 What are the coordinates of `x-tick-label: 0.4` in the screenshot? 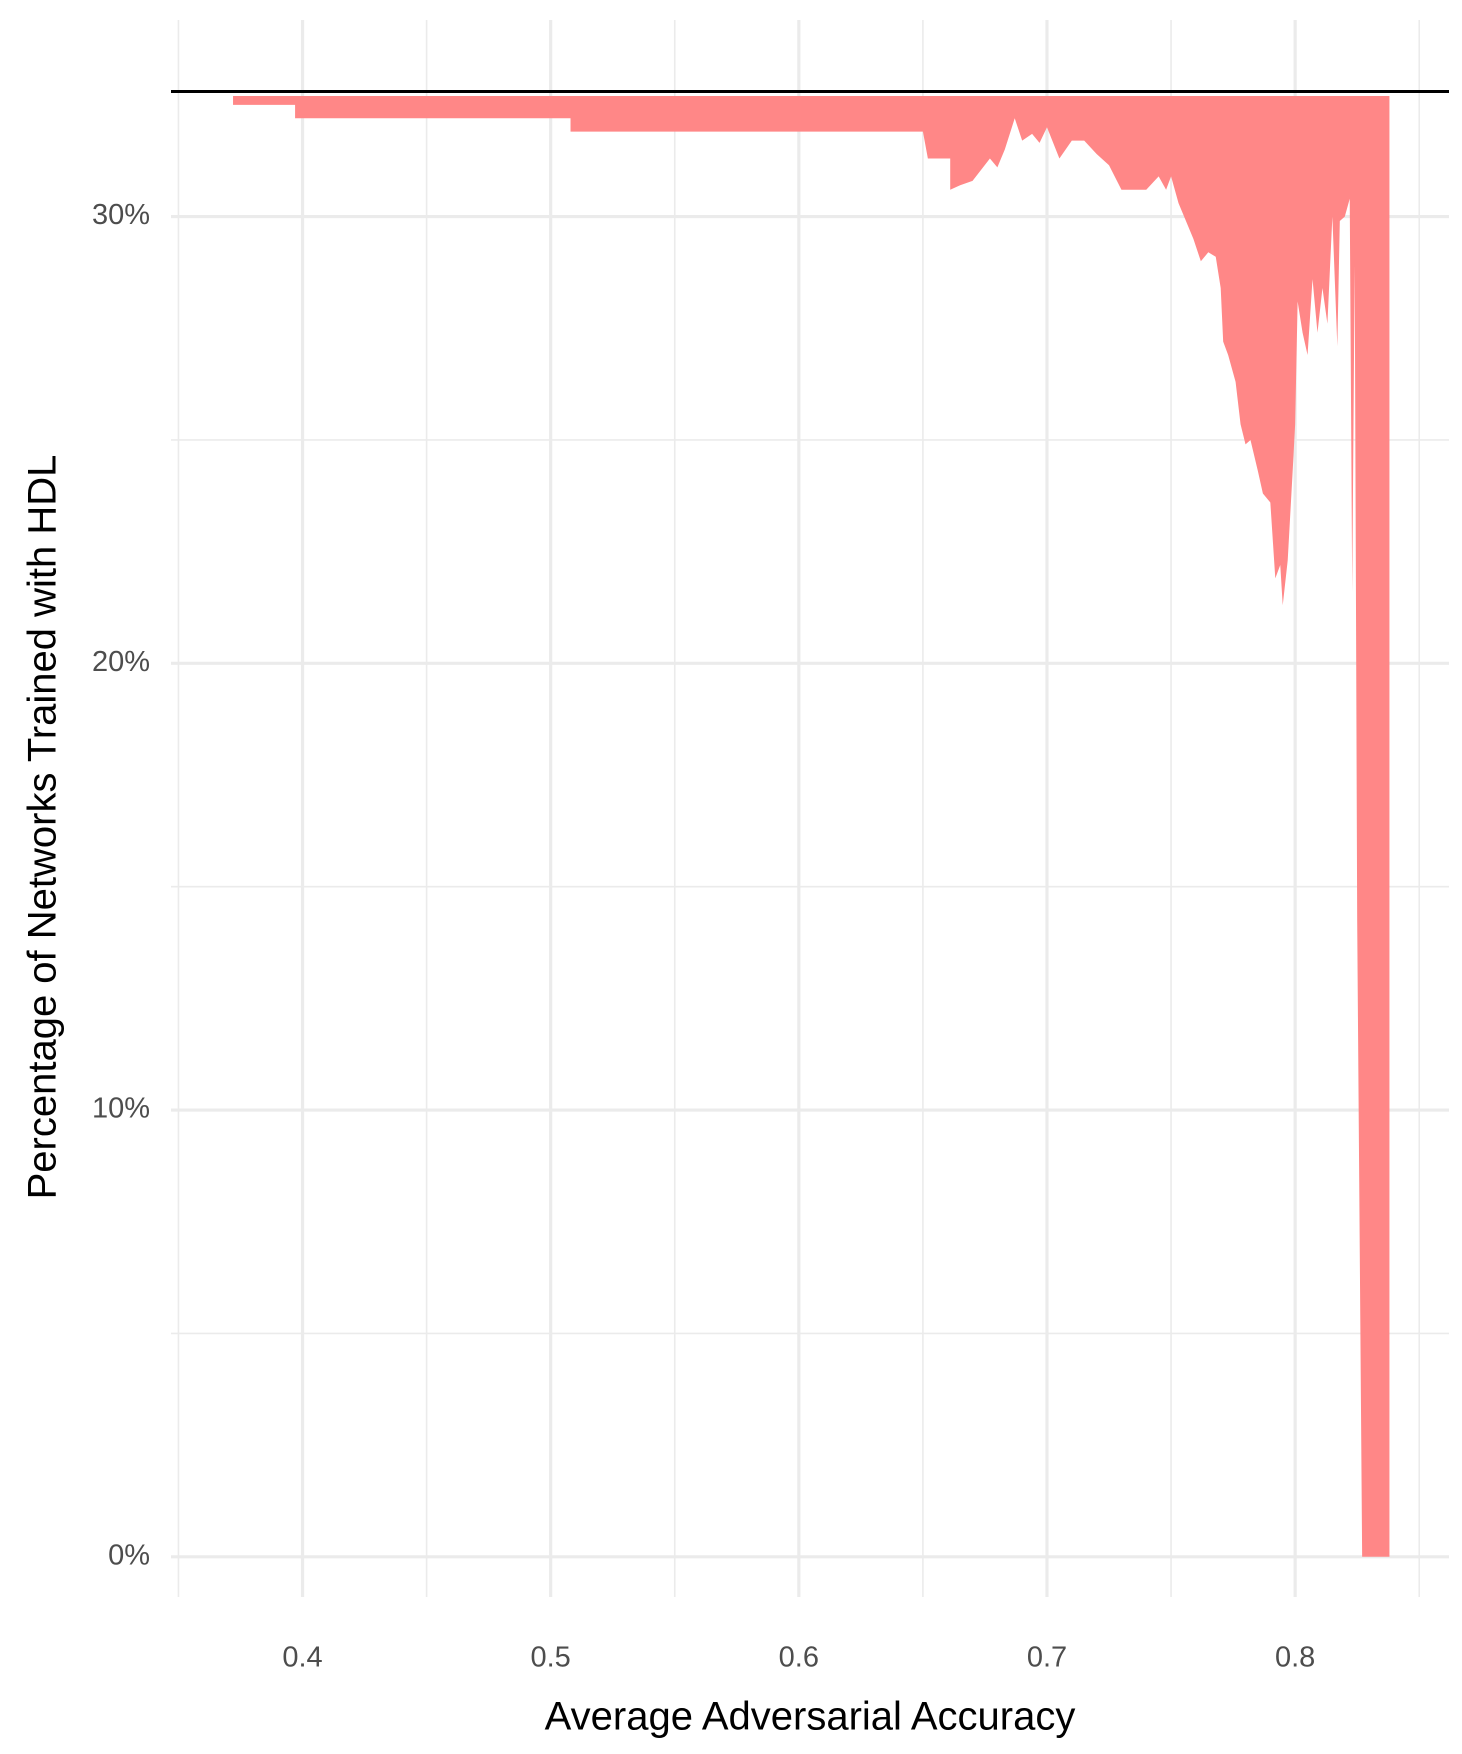 It's located at (302, 1658).